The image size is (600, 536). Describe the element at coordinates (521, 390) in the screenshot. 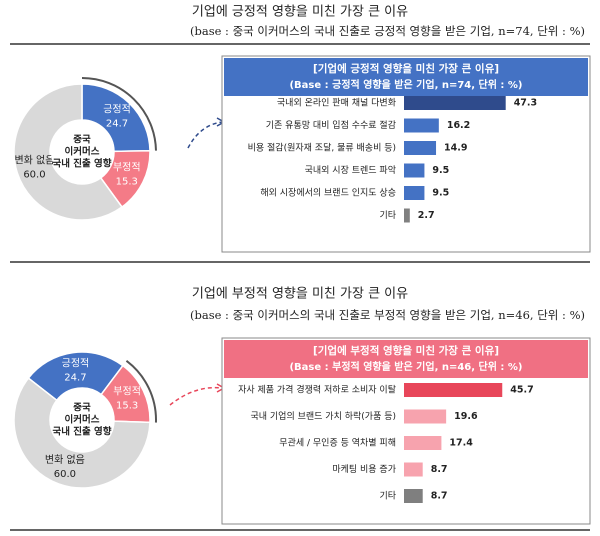

I see `bar-value: 45.7` at that location.